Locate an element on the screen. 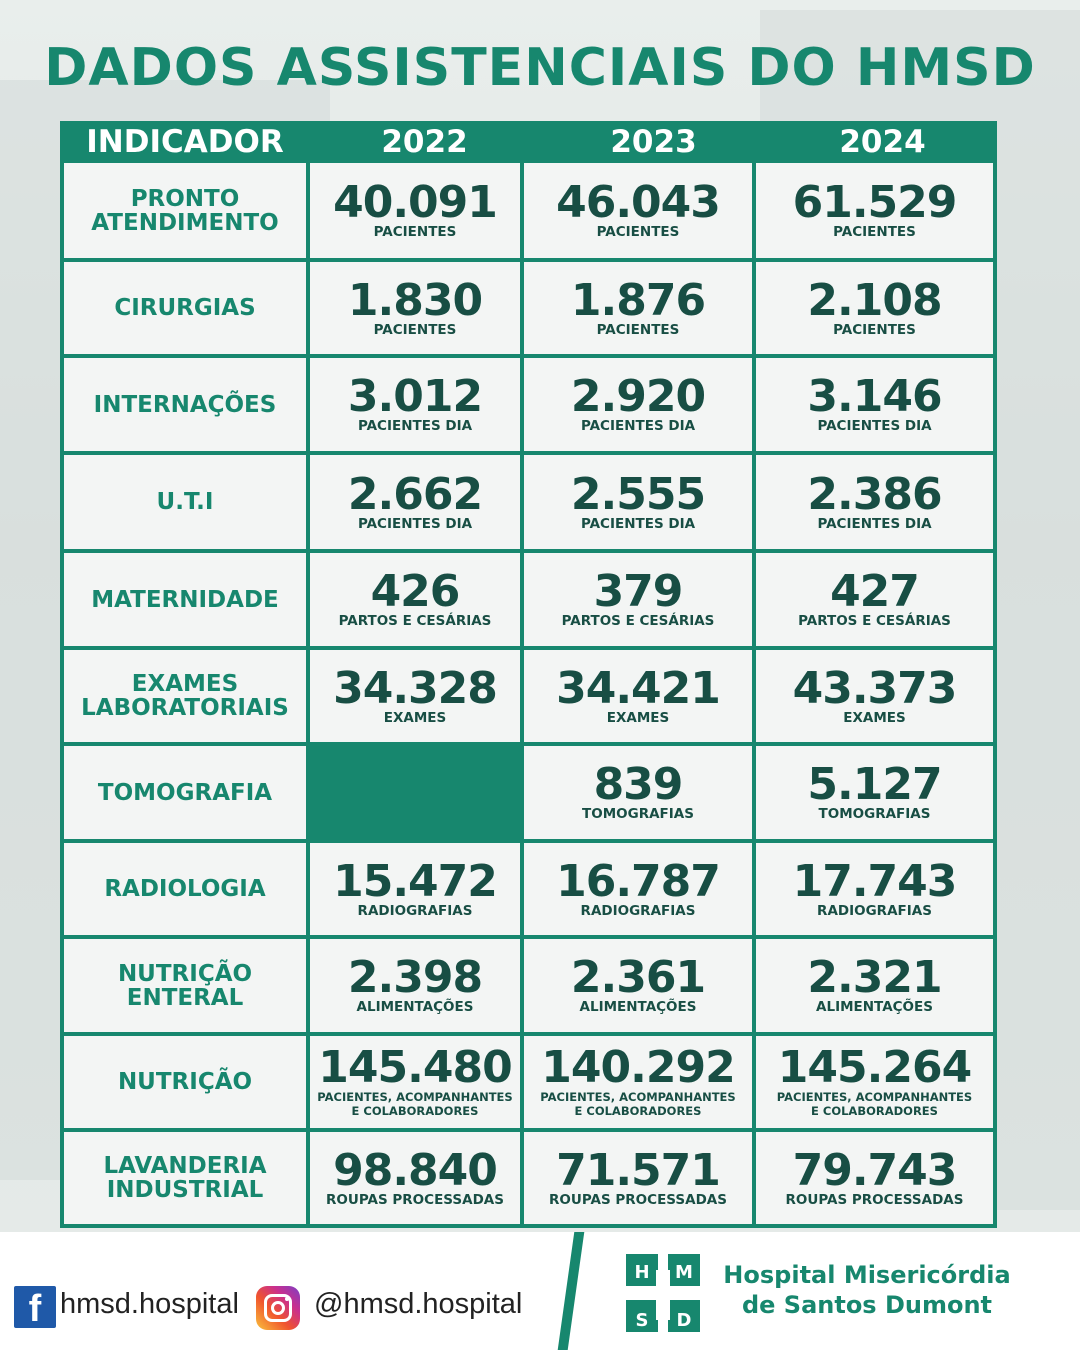  indicator-cell: NUTRIÇÃO ENTERAL is located at coordinates (185, 985).